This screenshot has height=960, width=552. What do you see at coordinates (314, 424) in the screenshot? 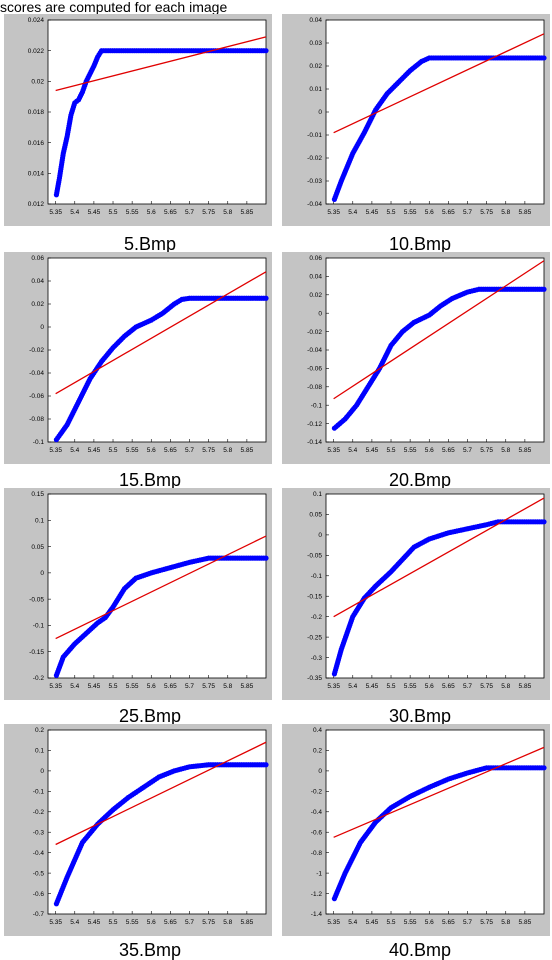
I see `y-tick-label: -0.12` at bounding box center [314, 424].